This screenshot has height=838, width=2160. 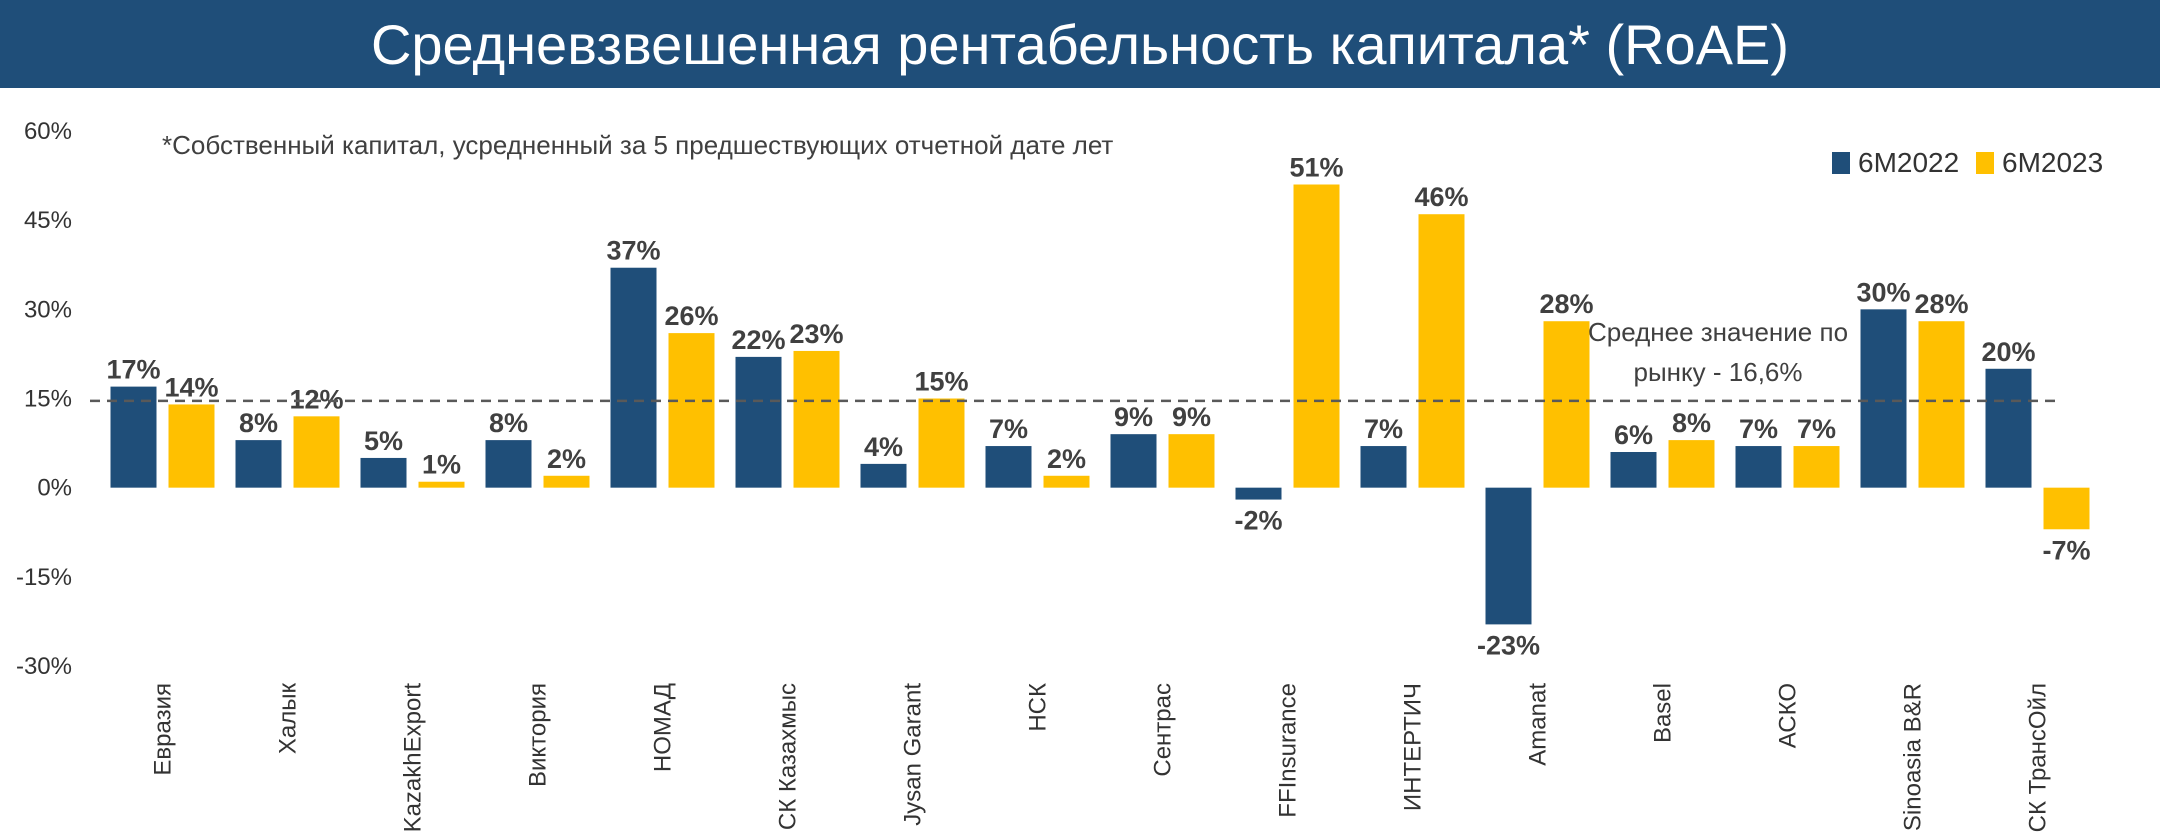 What do you see at coordinates (1883, 292) in the screenshot?
I see `data-label: 30%` at bounding box center [1883, 292].